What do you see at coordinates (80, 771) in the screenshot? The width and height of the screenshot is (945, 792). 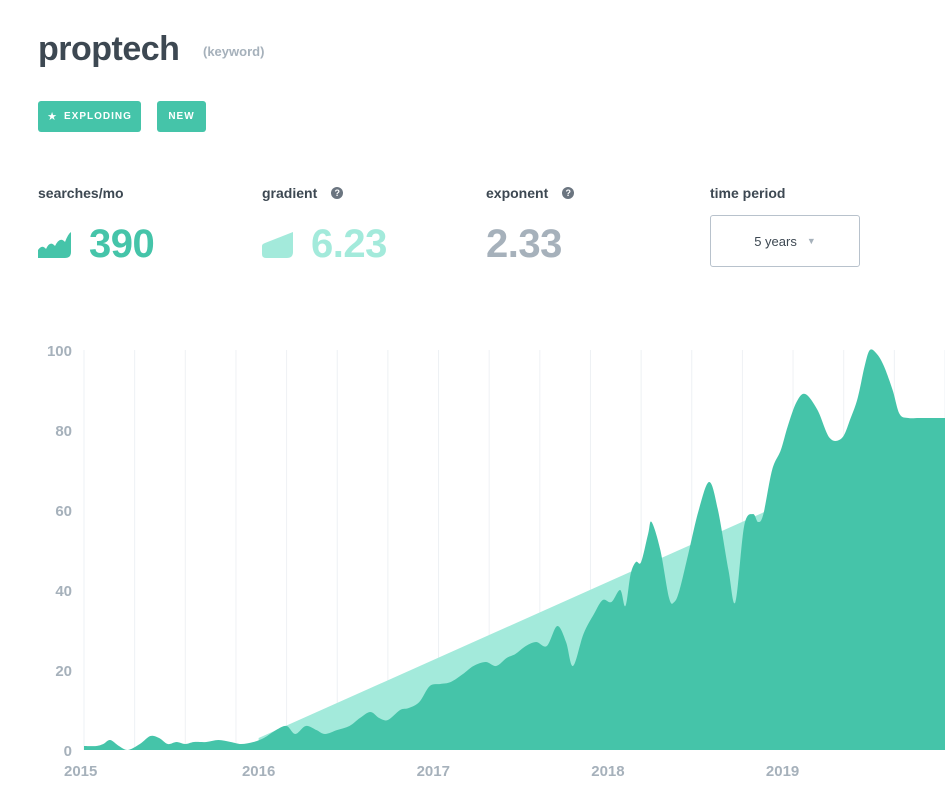 I see `x-tick-label: 2015` at bounding box center [80, 771].